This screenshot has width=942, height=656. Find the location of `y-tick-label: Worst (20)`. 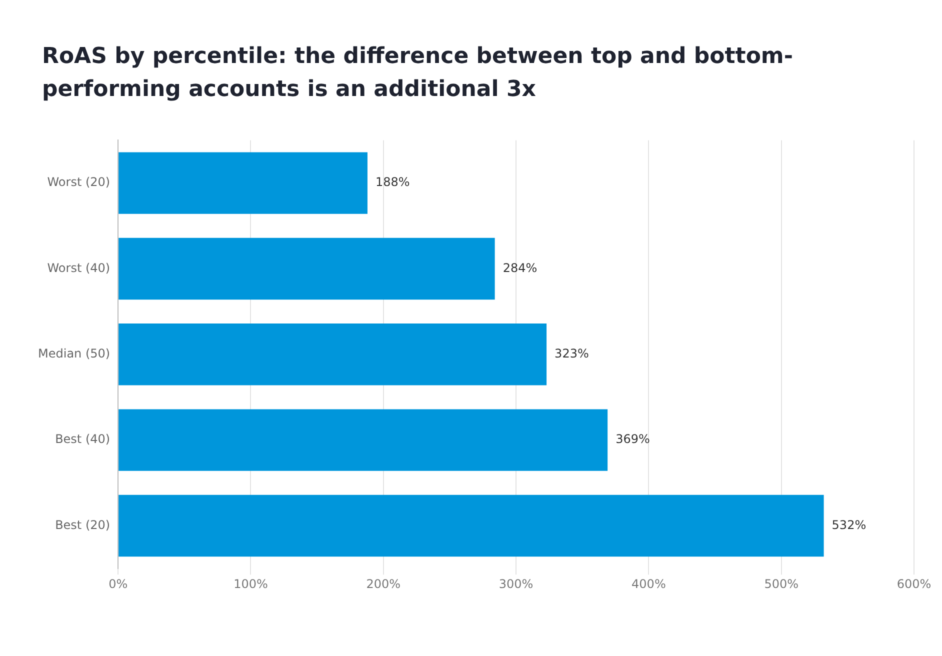

y-tick-label: Worst (20) is located at coordinates (78, 182).